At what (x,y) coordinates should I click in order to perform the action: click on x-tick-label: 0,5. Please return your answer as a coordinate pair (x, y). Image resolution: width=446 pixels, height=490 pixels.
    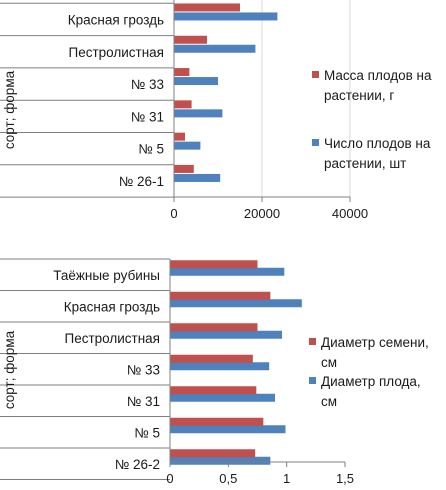
    Looking at the image, I should click on (228, 478).